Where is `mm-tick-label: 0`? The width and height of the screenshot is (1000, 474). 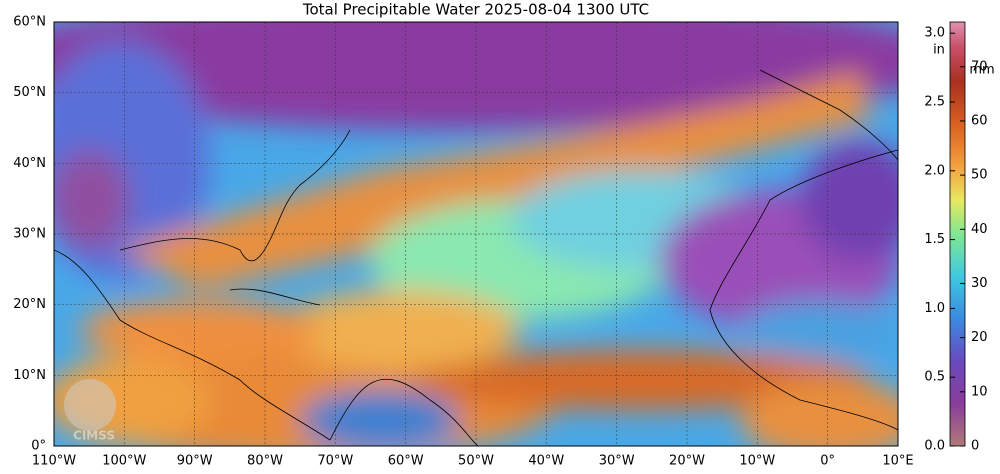 mm-tick-label: 0 is located at coordinates (975, 446).